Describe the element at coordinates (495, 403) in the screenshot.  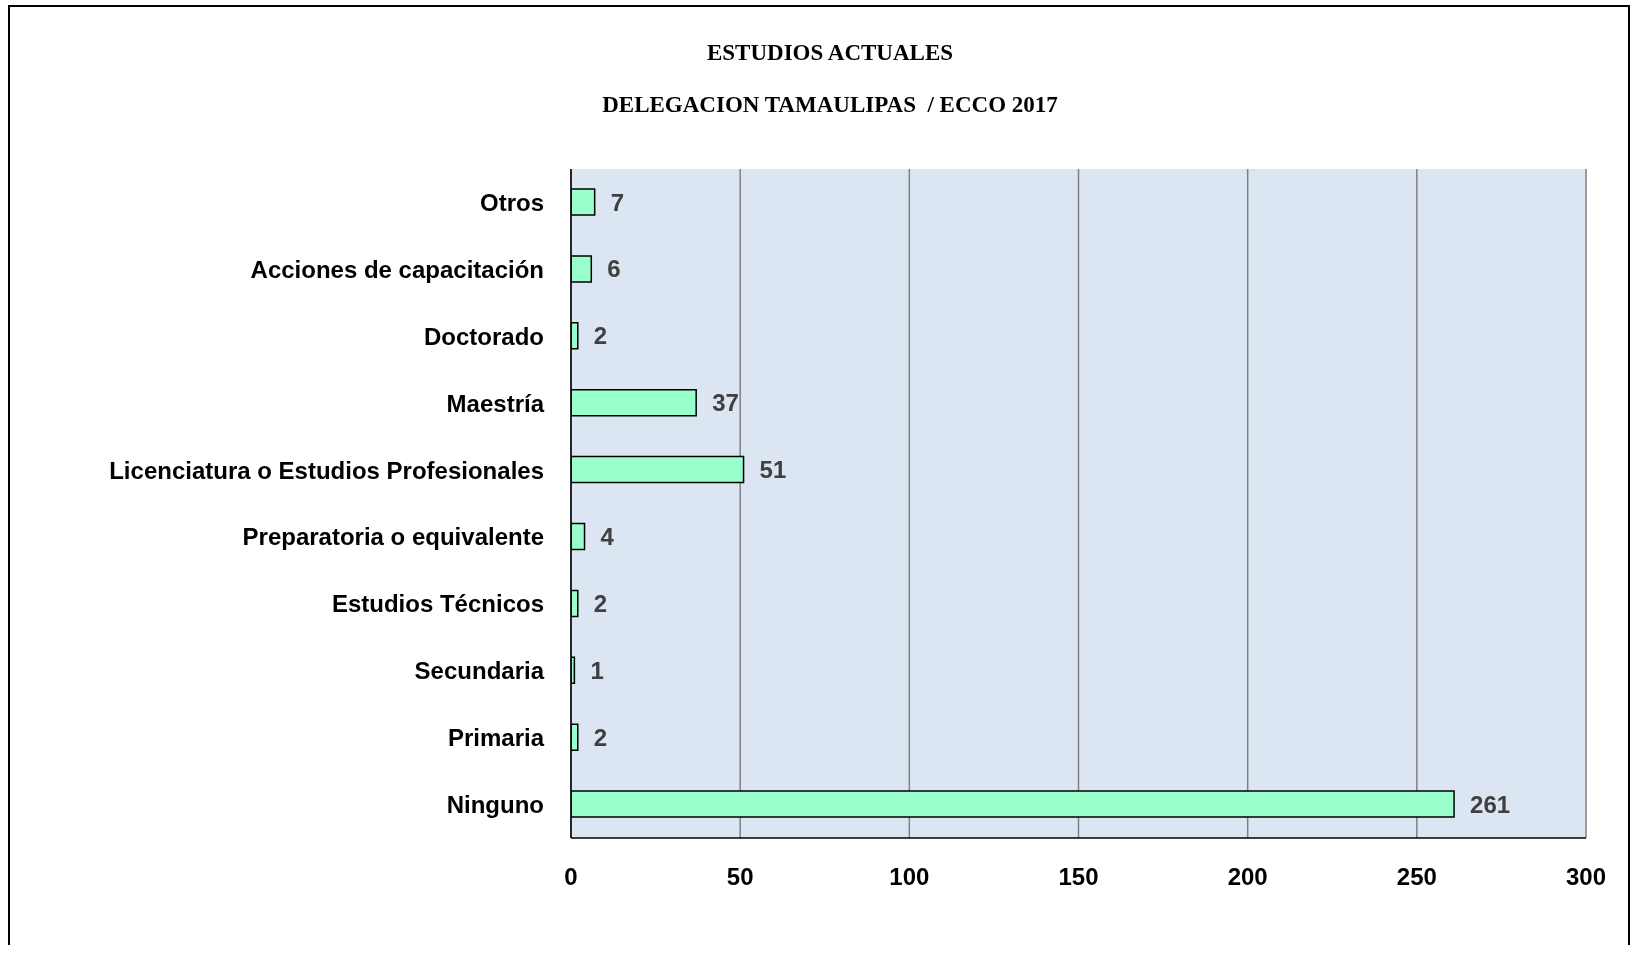
I see `y-tick-label: Maestría` at that location.